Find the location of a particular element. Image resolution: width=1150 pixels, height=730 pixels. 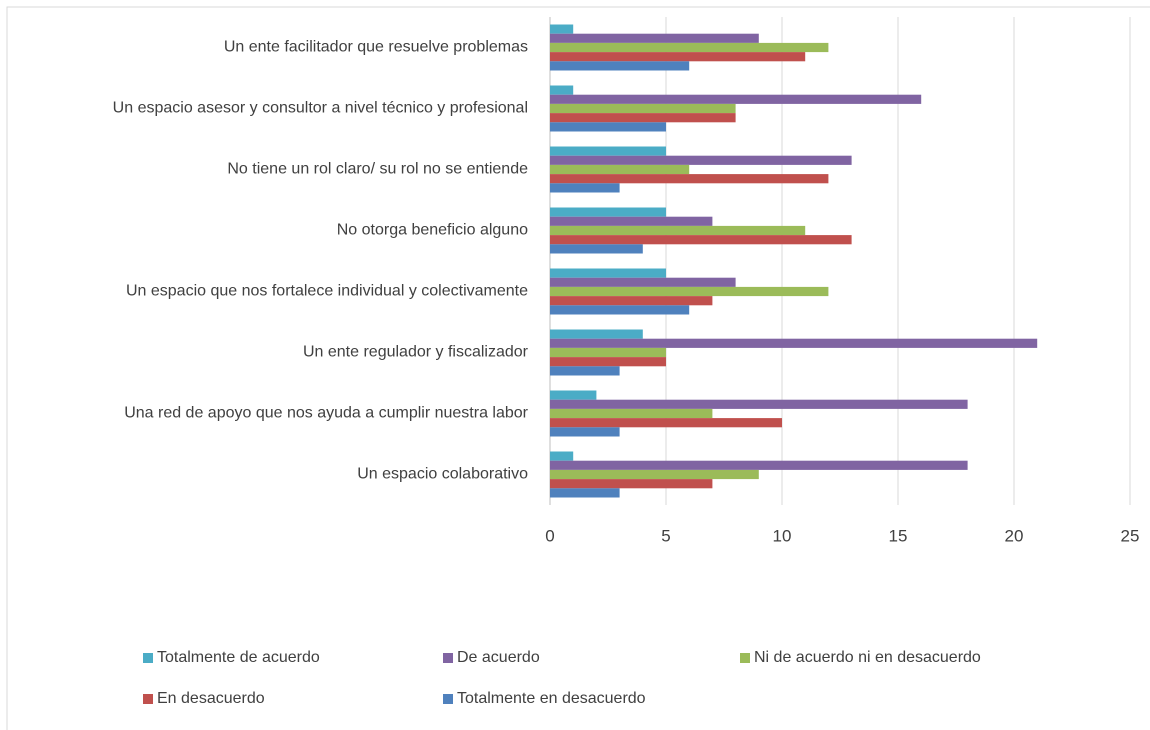

legend-label: Ni de acuerdo ni en desacuerdo is located at coordinates (867, 657).